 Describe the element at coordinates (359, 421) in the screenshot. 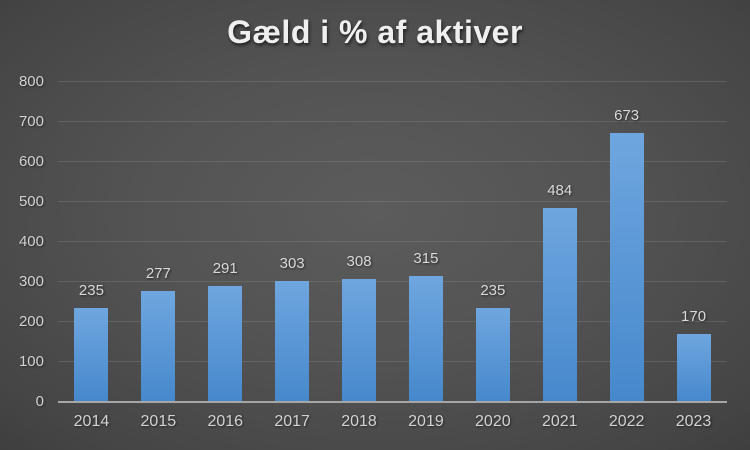

I see `x-tick-label: 2018` at that location.